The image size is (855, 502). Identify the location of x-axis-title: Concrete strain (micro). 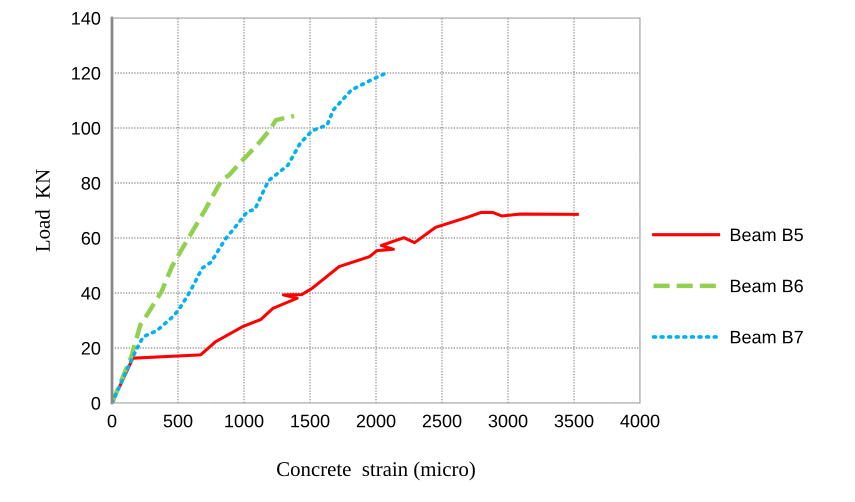
(376, 471).